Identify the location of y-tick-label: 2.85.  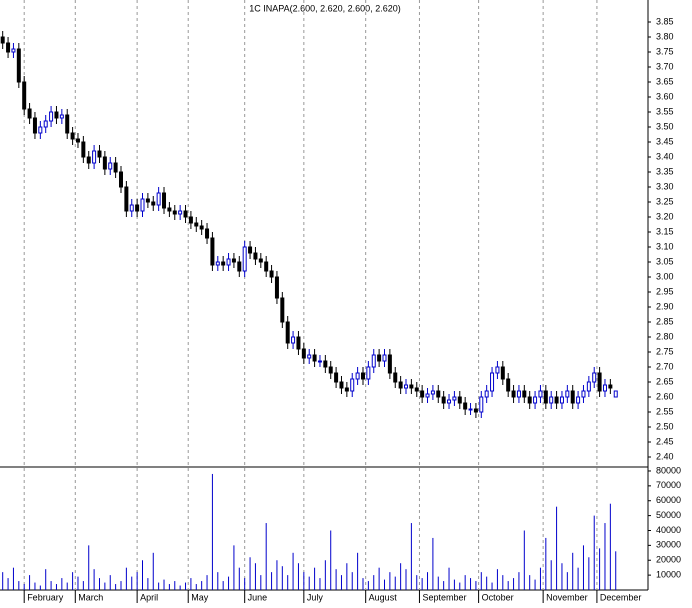
(665, 321).